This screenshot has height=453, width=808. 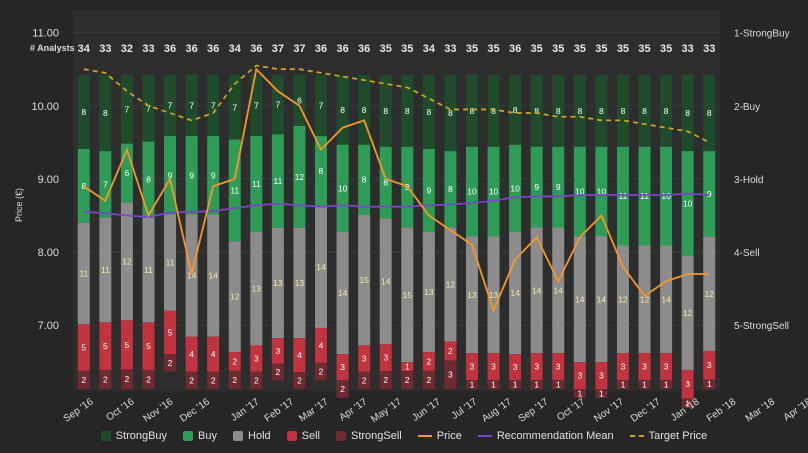 I want to click on x-tick-label: Sep '17, so click(x=534, y=410).